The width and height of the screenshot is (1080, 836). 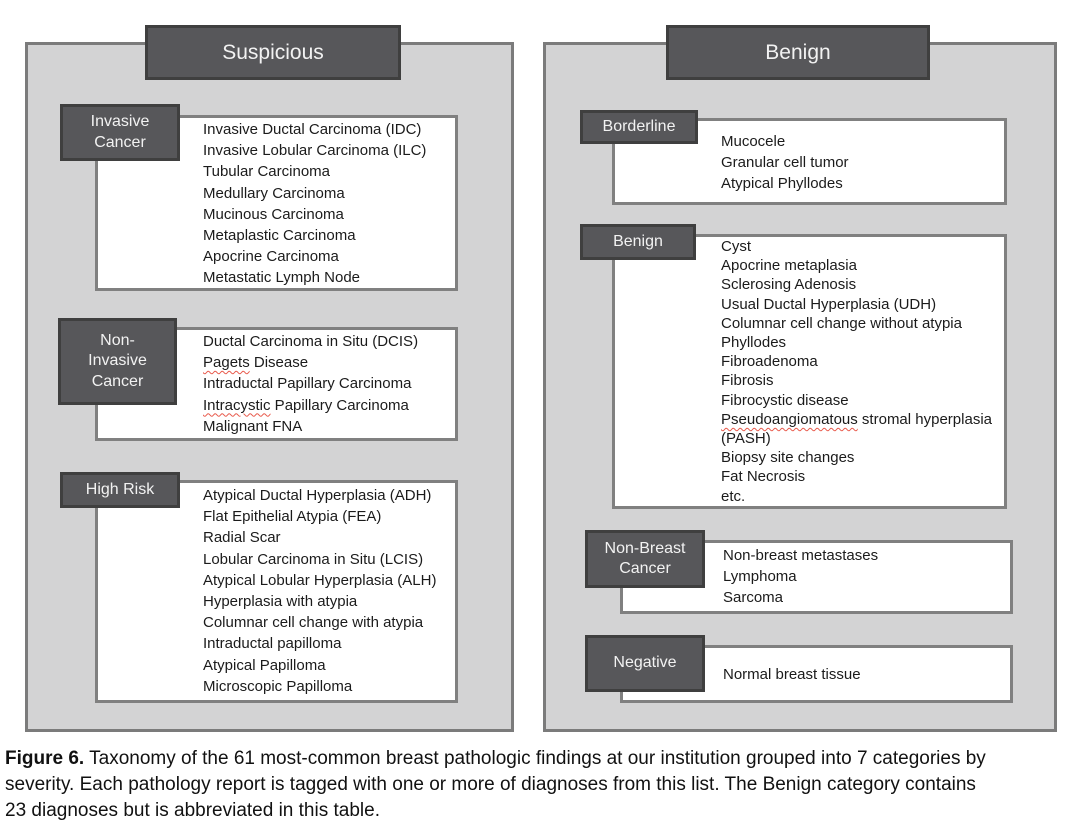 What do you see at coordinates (763, 477) in the screenshot?
I see `diagnosis-item: Fat Necrosis` at bounding box center [763, 477].